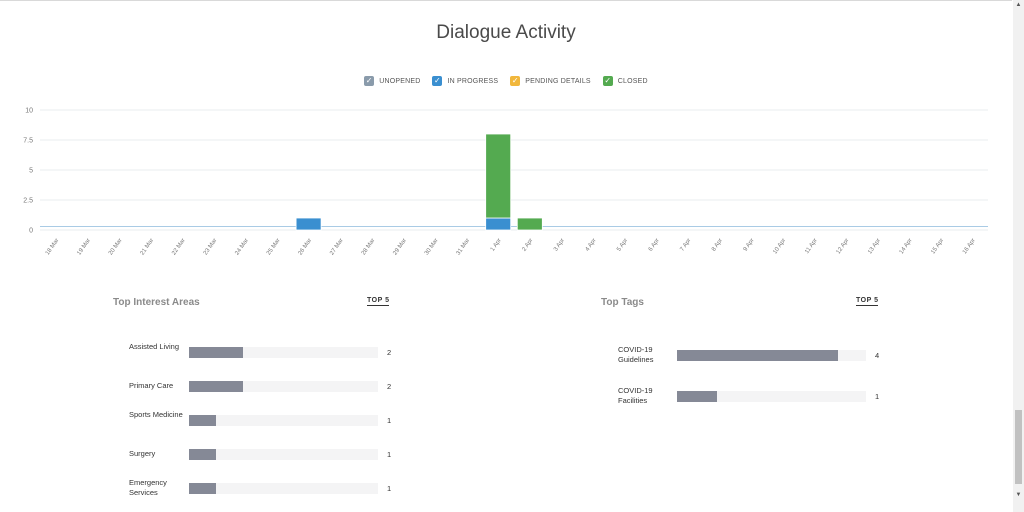 The image size is (1024, 512). I want to click on interest-areas-title: Top Interest Areas, so click(156, 302).